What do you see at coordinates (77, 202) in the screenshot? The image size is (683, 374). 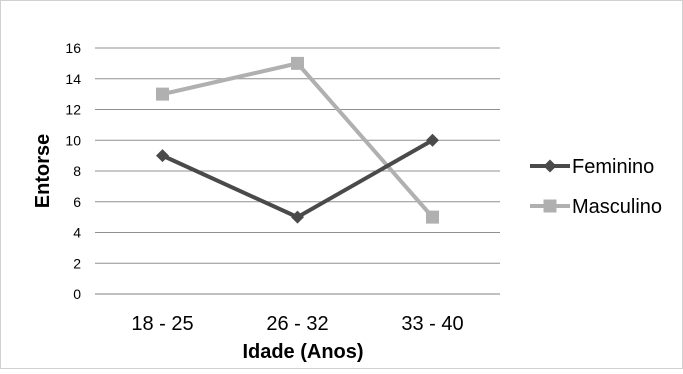 I see `y-tick-label: 6` at bounding box center [77, 202].